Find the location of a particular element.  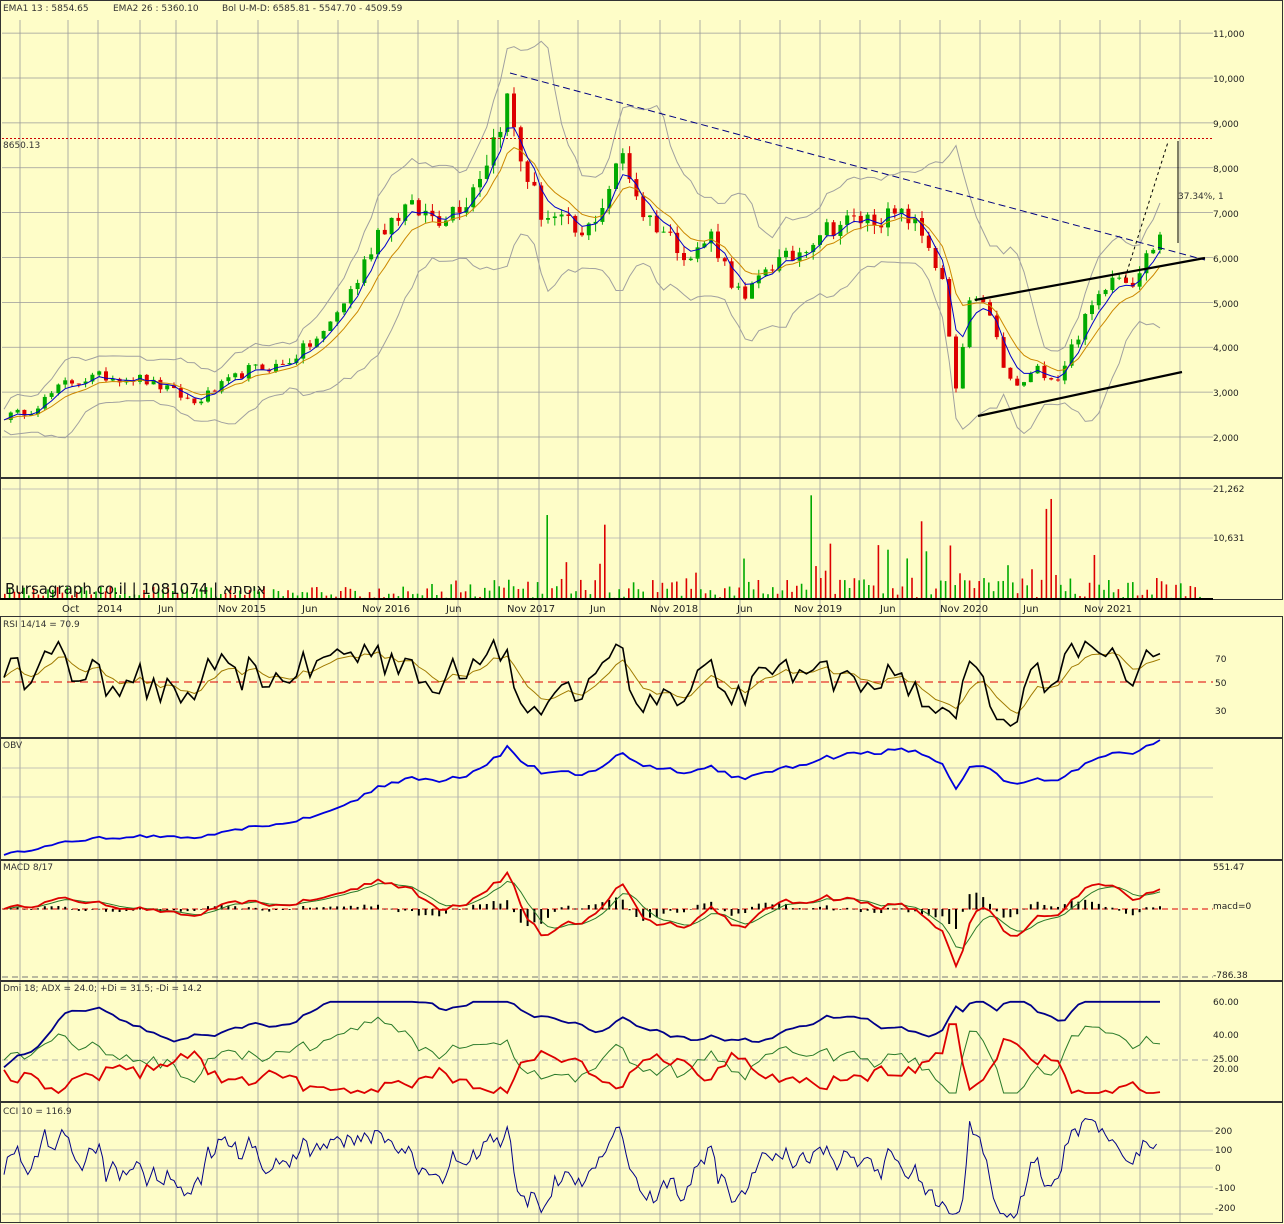

macd-tick: -786.38 is located at coordinates (1230, 976).